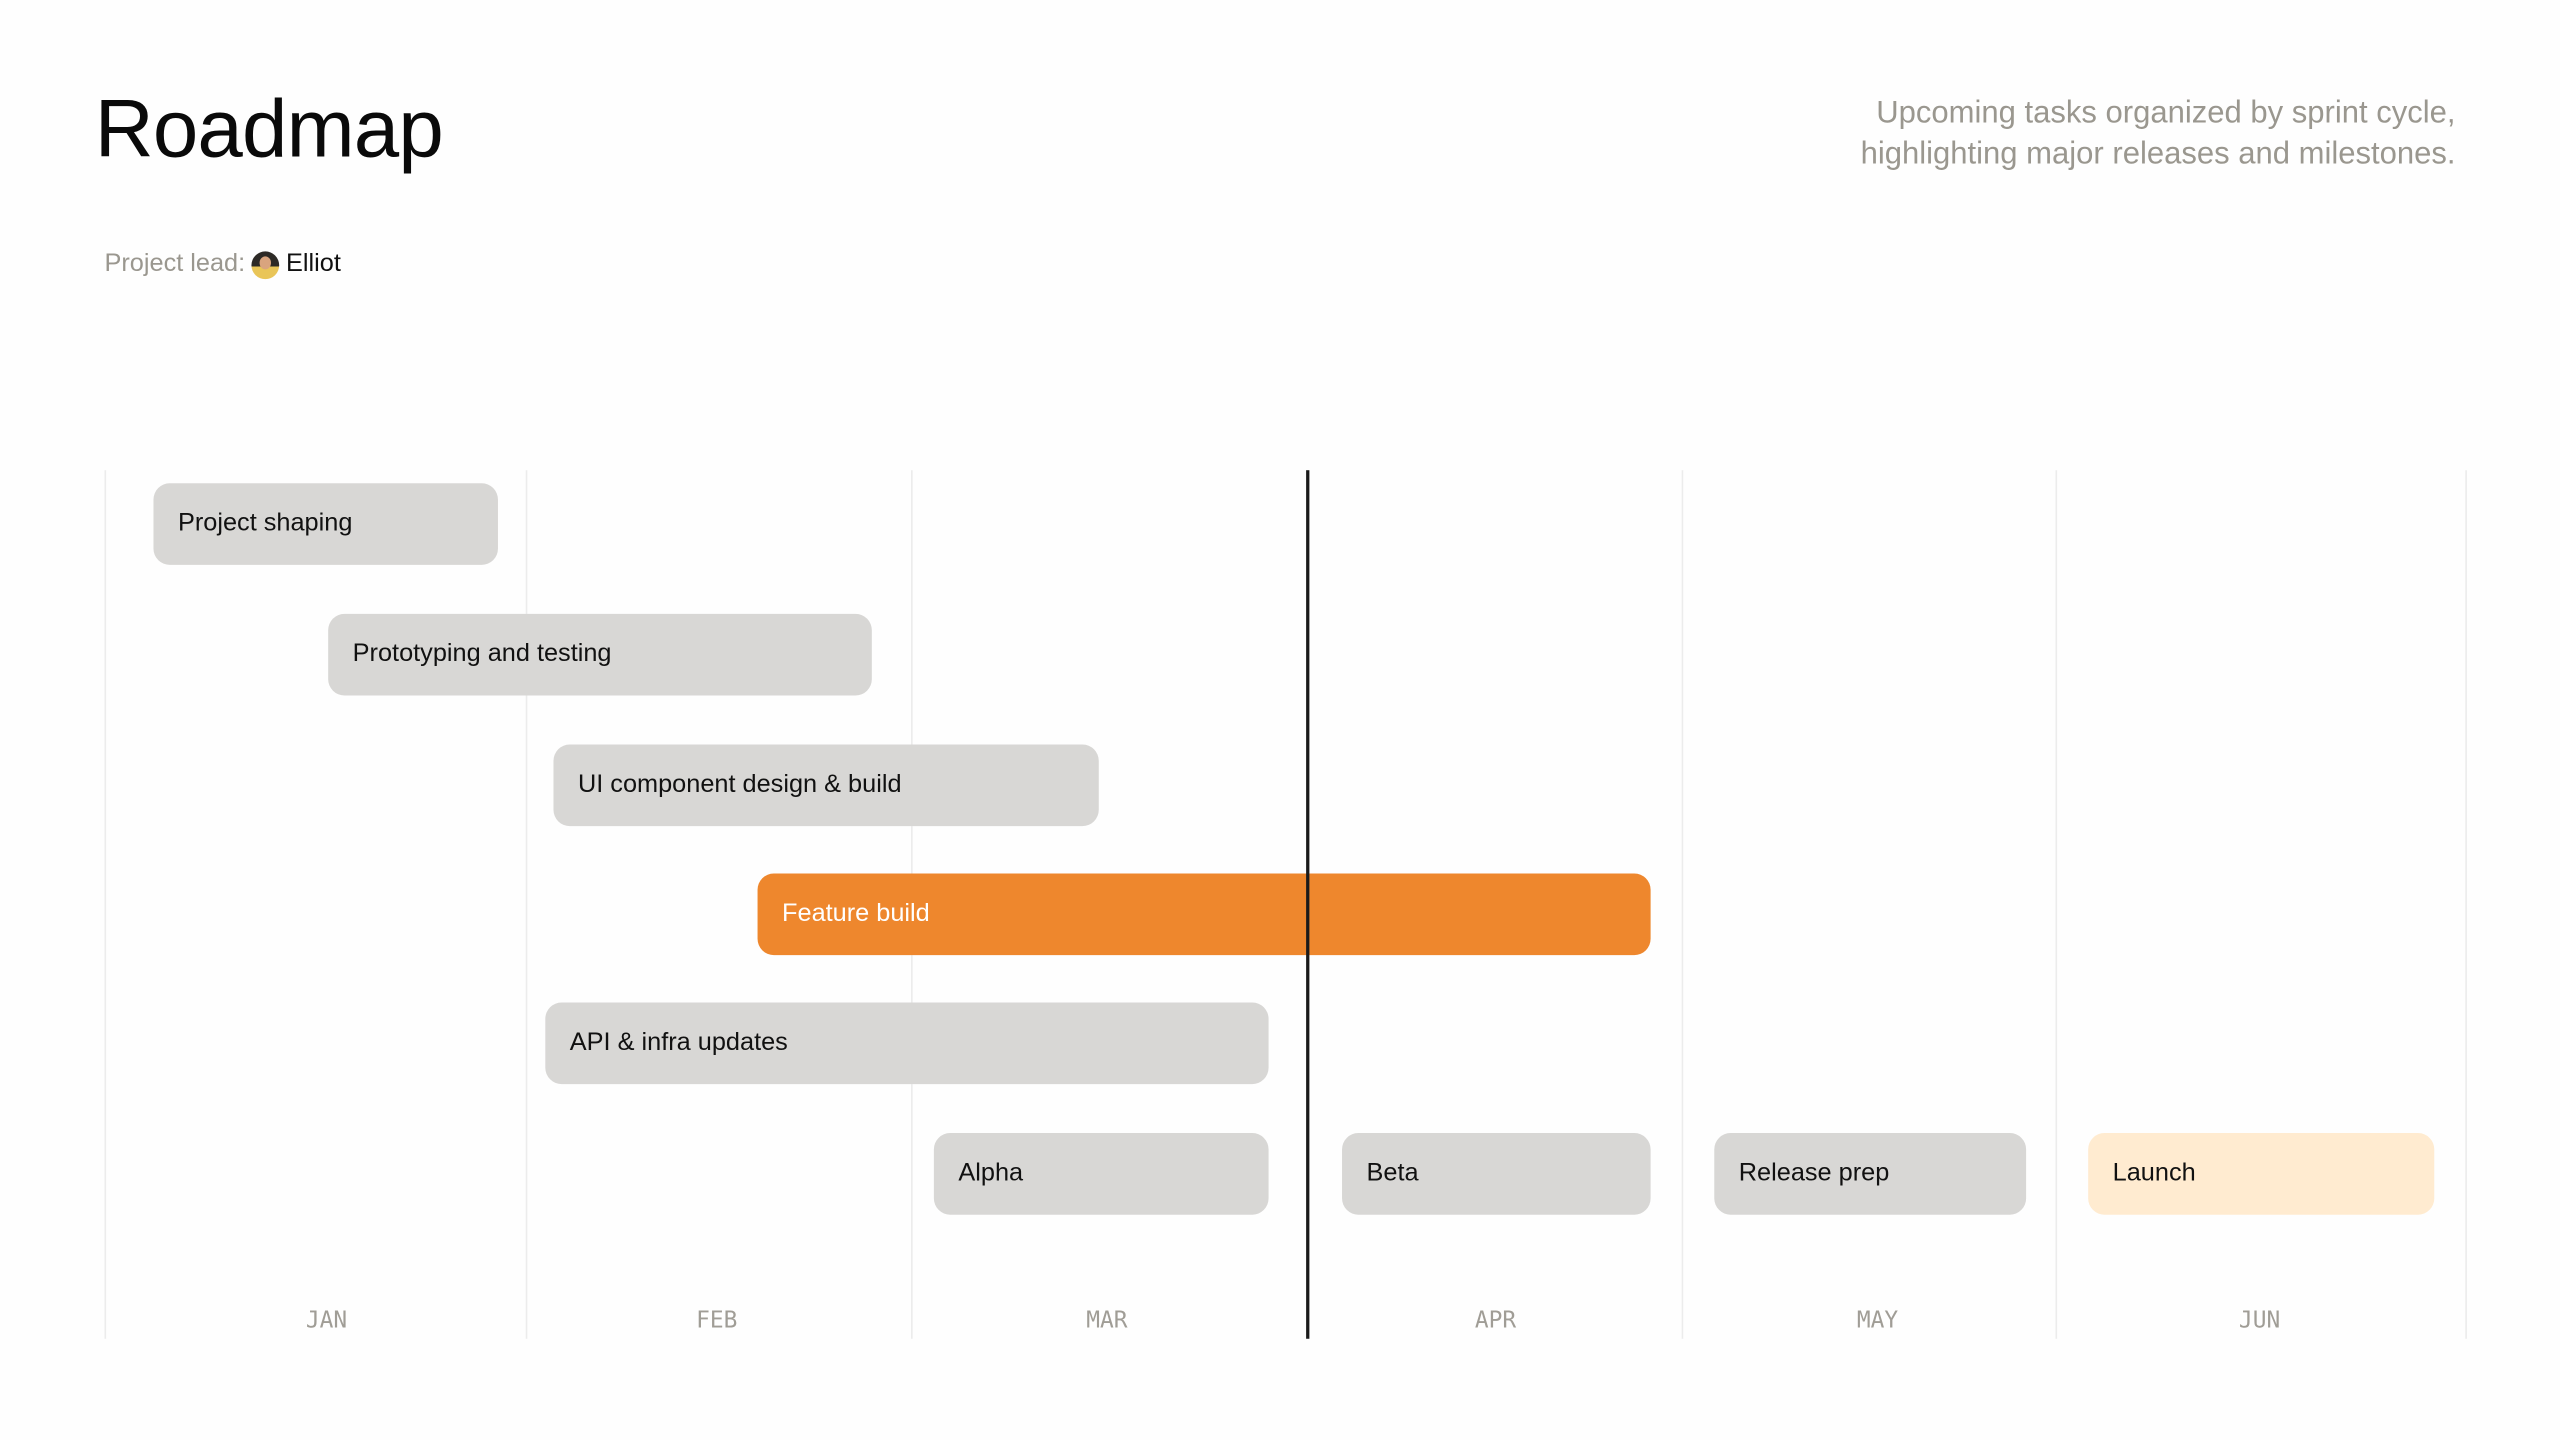 The height and width of the screenshot is (1440, 2560). Describe the element at coordinates (907, 1043) in the screenshot. I see `task-bar-api-infra: API & infra updates` at that location.